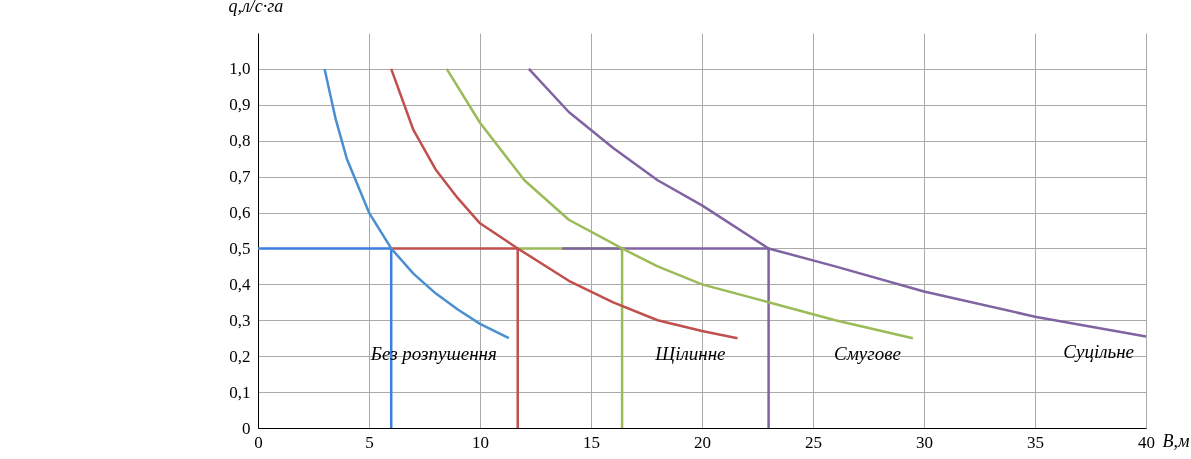  What do you see at coordinates (240, 248) in the screenshot?
I see `y-tick-label: 0,5` at bounding box center [240, 248].